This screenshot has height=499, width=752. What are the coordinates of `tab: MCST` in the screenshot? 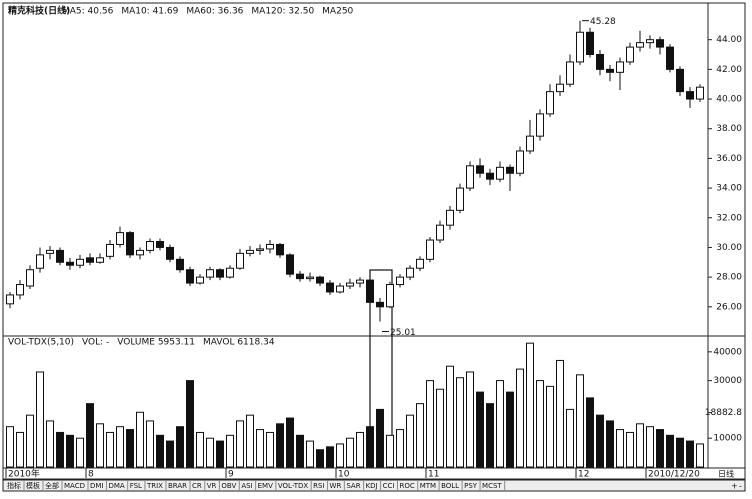 It's located at (492, 486).